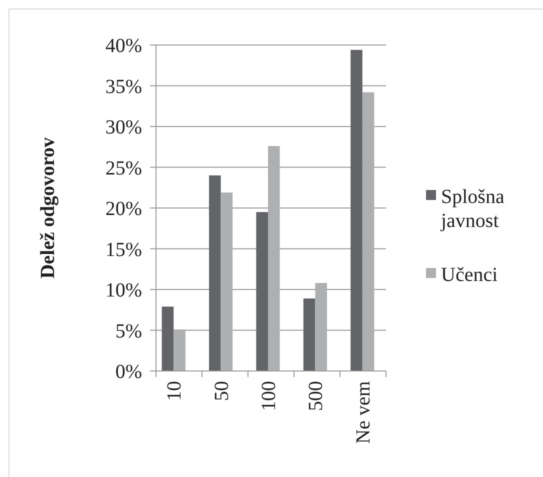 This screenshot has height=477, width=543. What do you see at coordinates (123, 168) in the screenshot?
I see `y-tick-label: 25%` at bounding box center [123, 168].